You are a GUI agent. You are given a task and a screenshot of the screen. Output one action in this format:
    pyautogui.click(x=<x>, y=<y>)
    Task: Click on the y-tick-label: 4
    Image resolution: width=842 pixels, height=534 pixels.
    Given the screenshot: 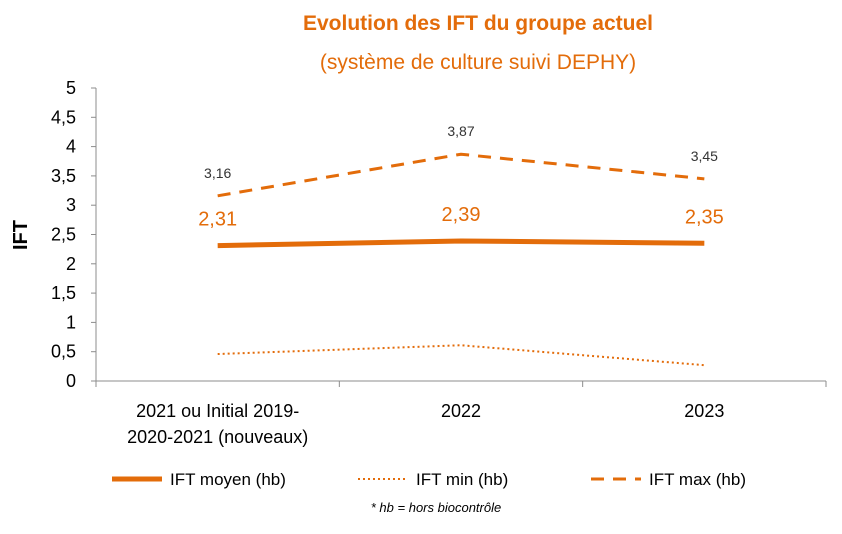 What is the action you would take?
    pyautogui.click(x=71, y=147)
    